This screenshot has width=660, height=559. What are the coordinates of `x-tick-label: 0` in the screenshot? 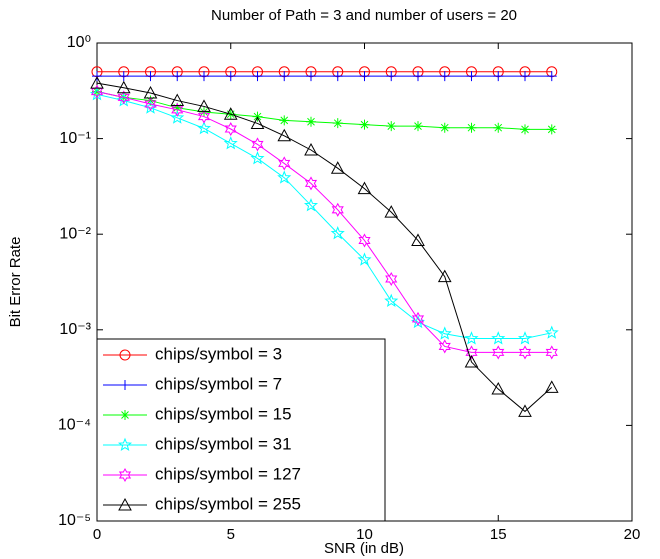 It's located at (97, 534).